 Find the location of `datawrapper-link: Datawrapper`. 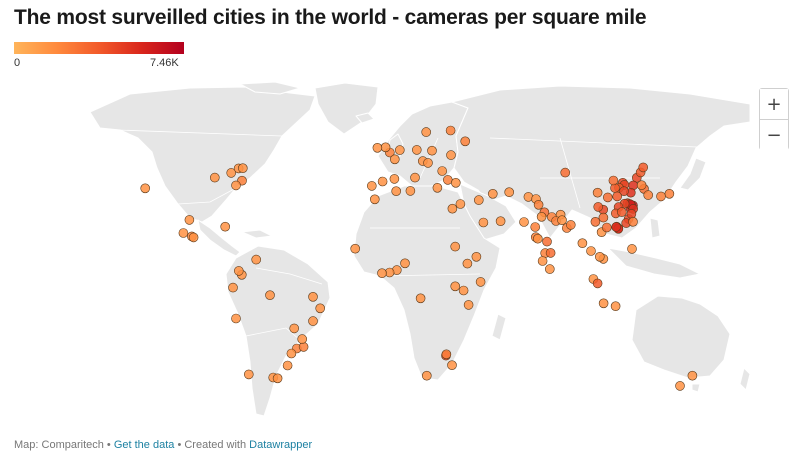

datawrapper-link: Datawrapper is located at coordinates (281, 445).